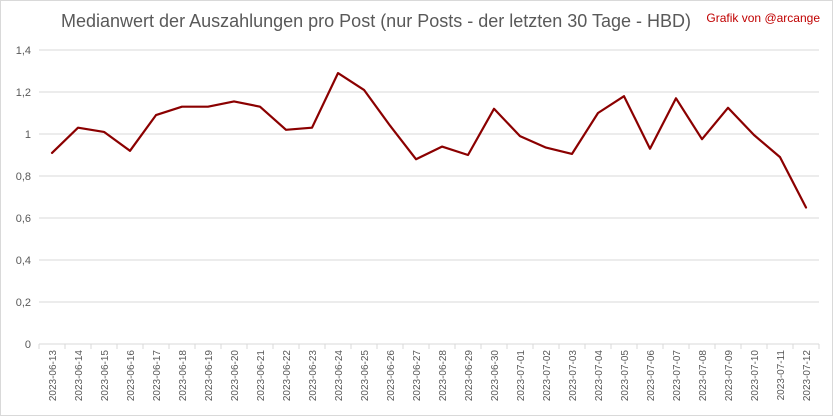  Describe the element at coordinates (157, 376) in the screenshot. I see `x-tick-label: 2023-06-17` at that location.